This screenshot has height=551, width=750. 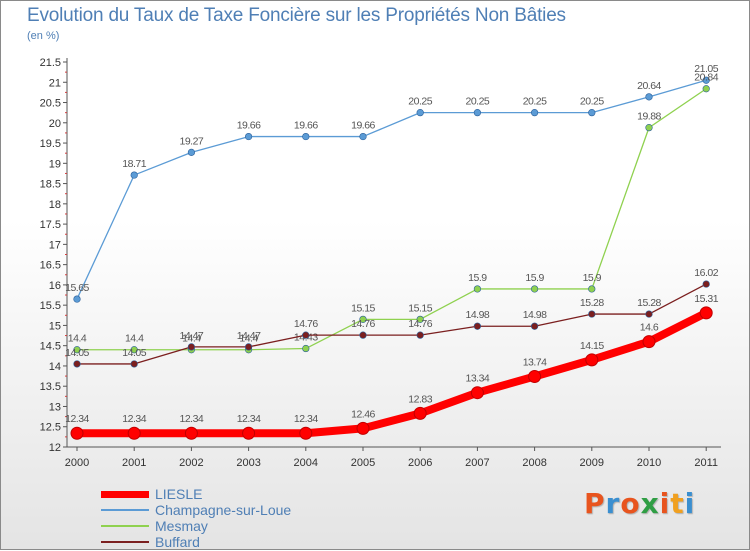 I want to click on y-tick-label: 19, so click(x=55, y=164).